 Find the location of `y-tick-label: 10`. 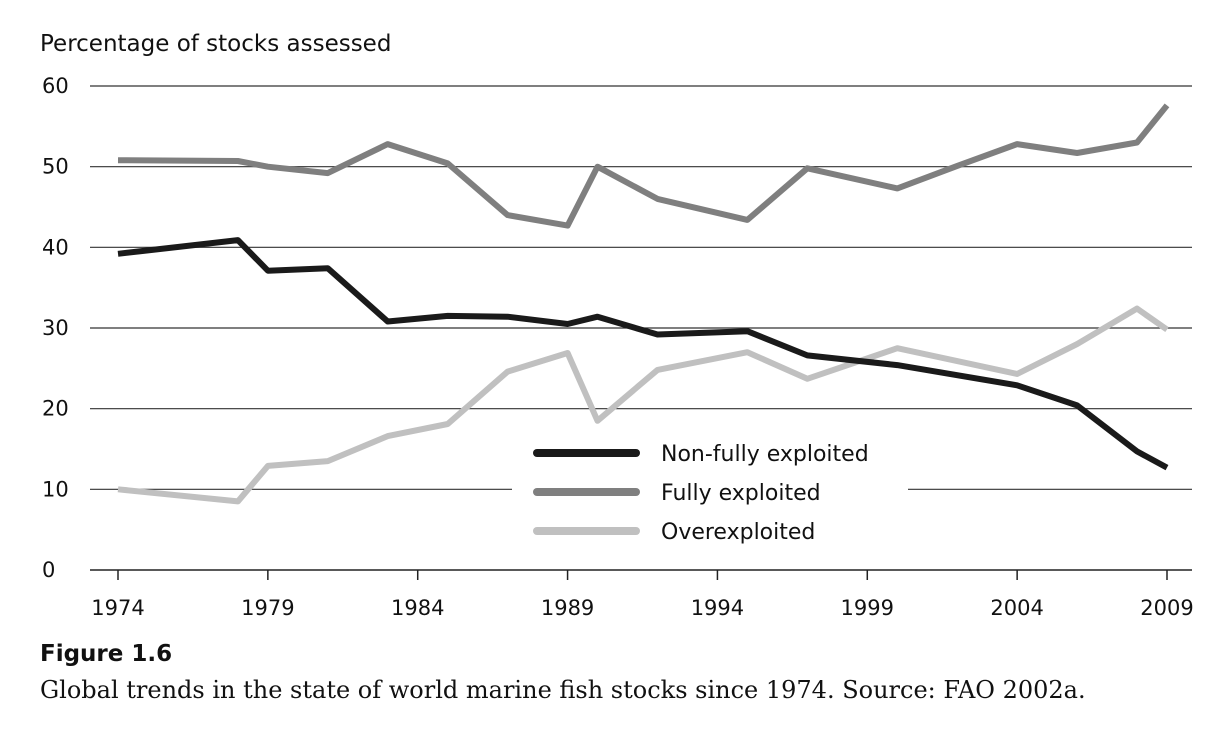

y-tick-label: 10 is located at coordinates (55, 489).